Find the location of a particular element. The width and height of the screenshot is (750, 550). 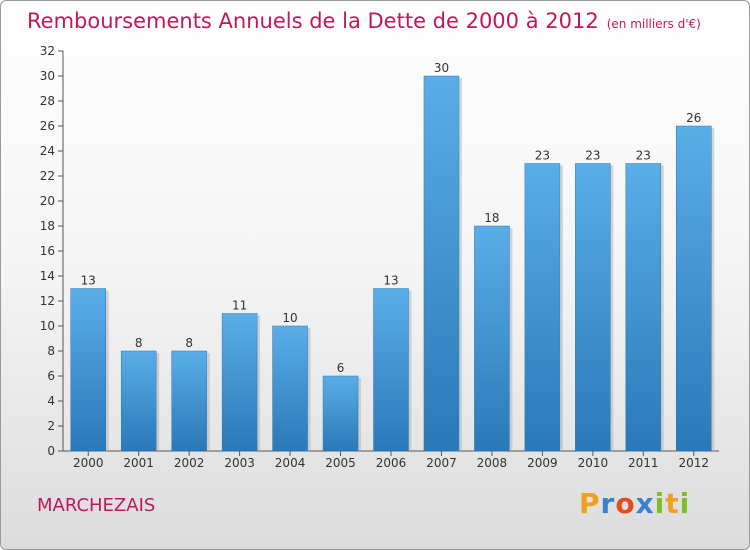

data-label-2008: 18 is located at coordinates (491, 218).